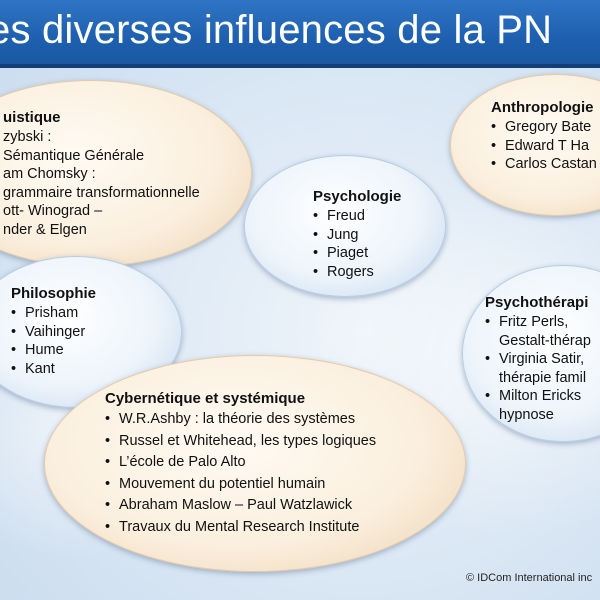 The width and height of the screenshot is (600, 600). I want to click on philosophie-item: • Prisham, so click(45, 313).